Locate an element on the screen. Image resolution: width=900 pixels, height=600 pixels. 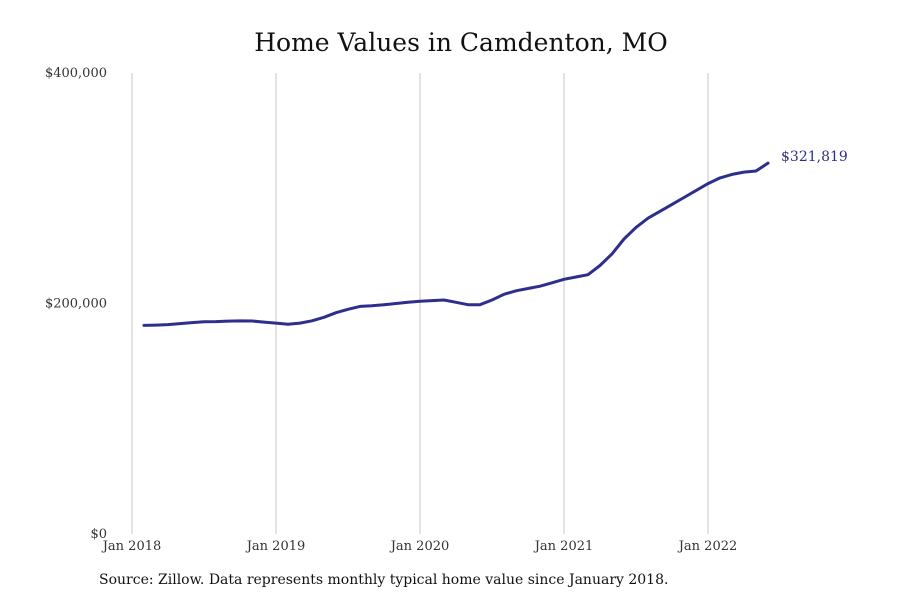
y-axis-ticks: $0 $200,000 $400,000 is located at coordinates (76, 304).